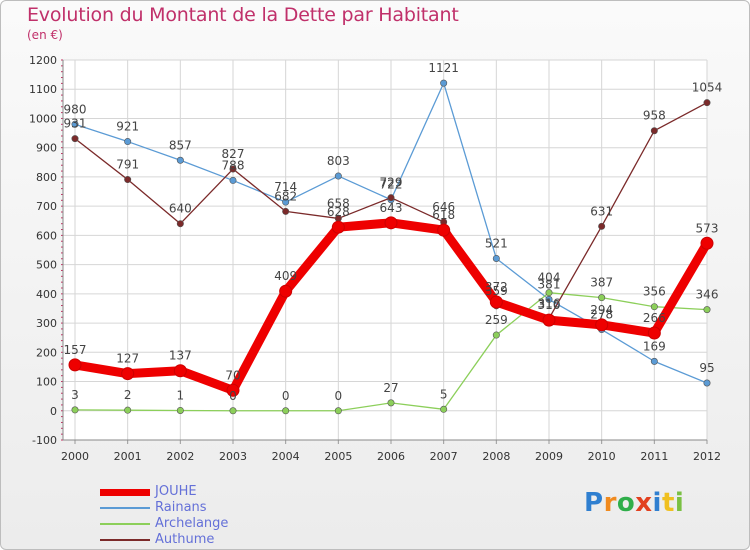  What do you see at coordinates (43, 118) in the screenshot?
I see `y-tick-label: 1000` at bounding box center [43, 118].